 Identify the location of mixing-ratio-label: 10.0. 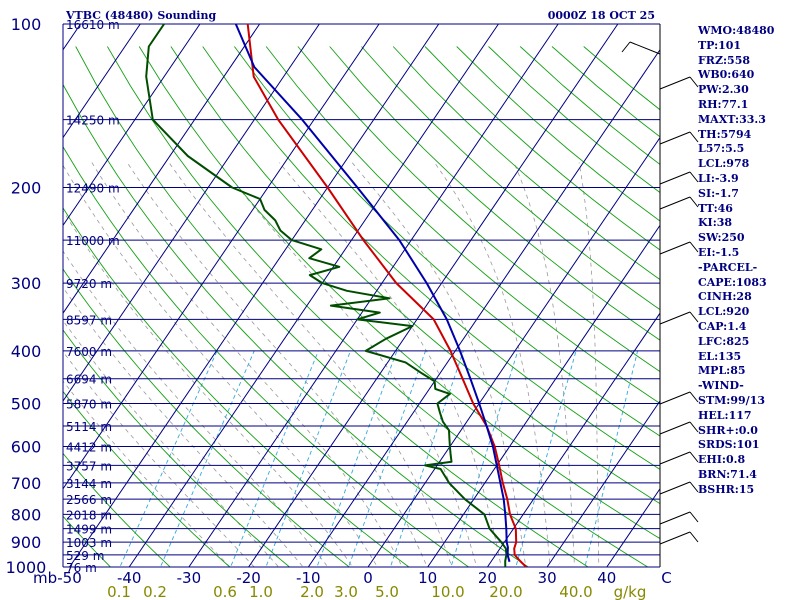
(447, 591).